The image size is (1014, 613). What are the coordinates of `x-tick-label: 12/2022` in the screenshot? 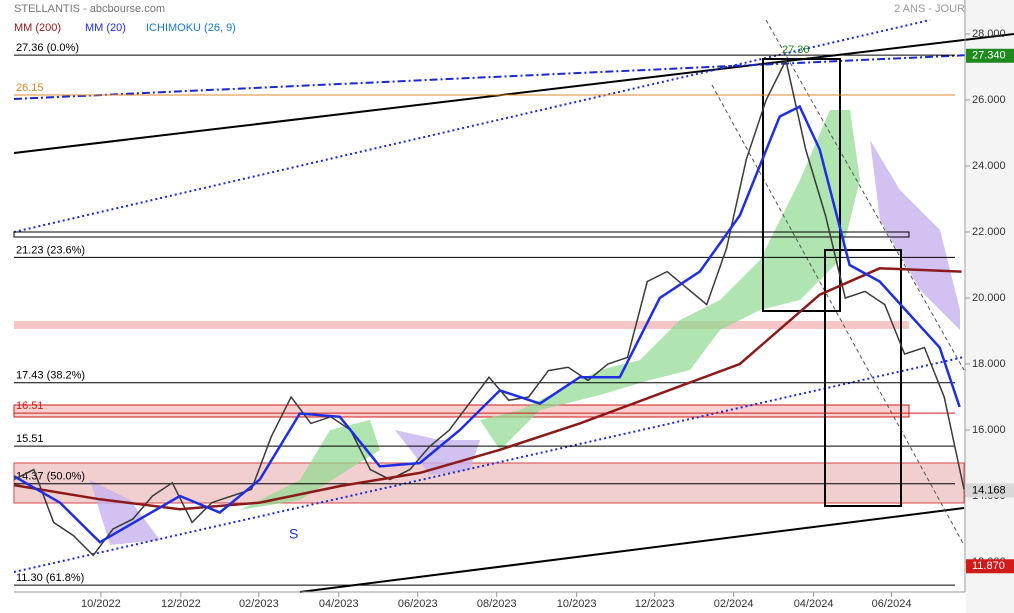 It's located at (181, 604).